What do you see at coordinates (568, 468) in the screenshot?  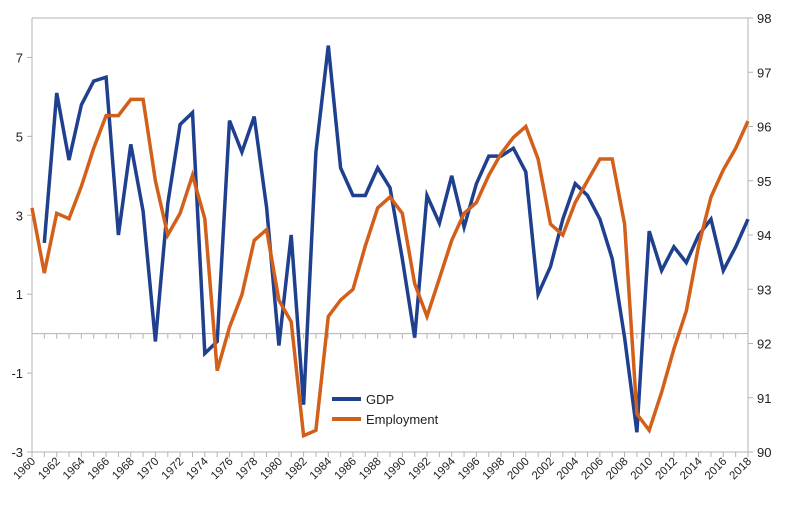 I see `x-tick-label: 2004` at bounding box center [568, 468].